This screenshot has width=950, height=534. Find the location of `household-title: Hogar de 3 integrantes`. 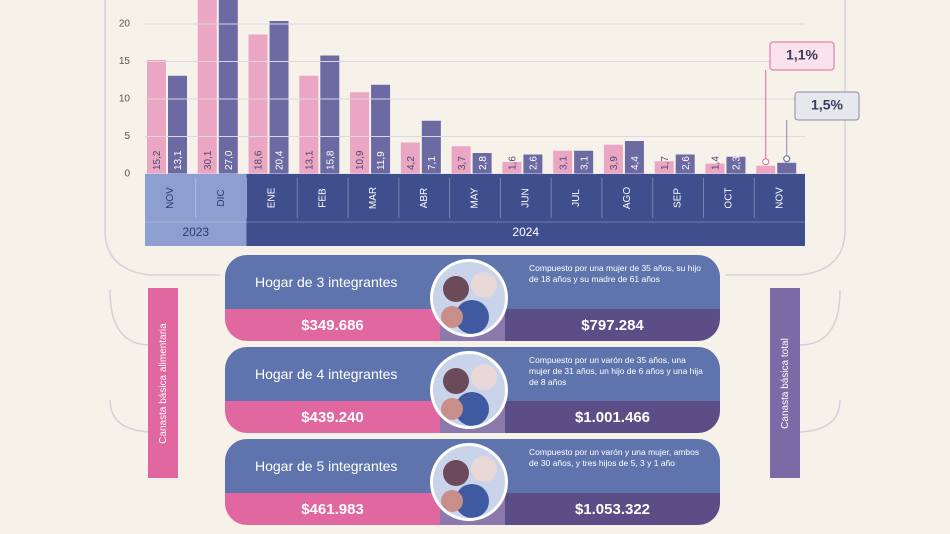

household-title: Hogar de 3 integrantes is located at coordinates (332, 282).